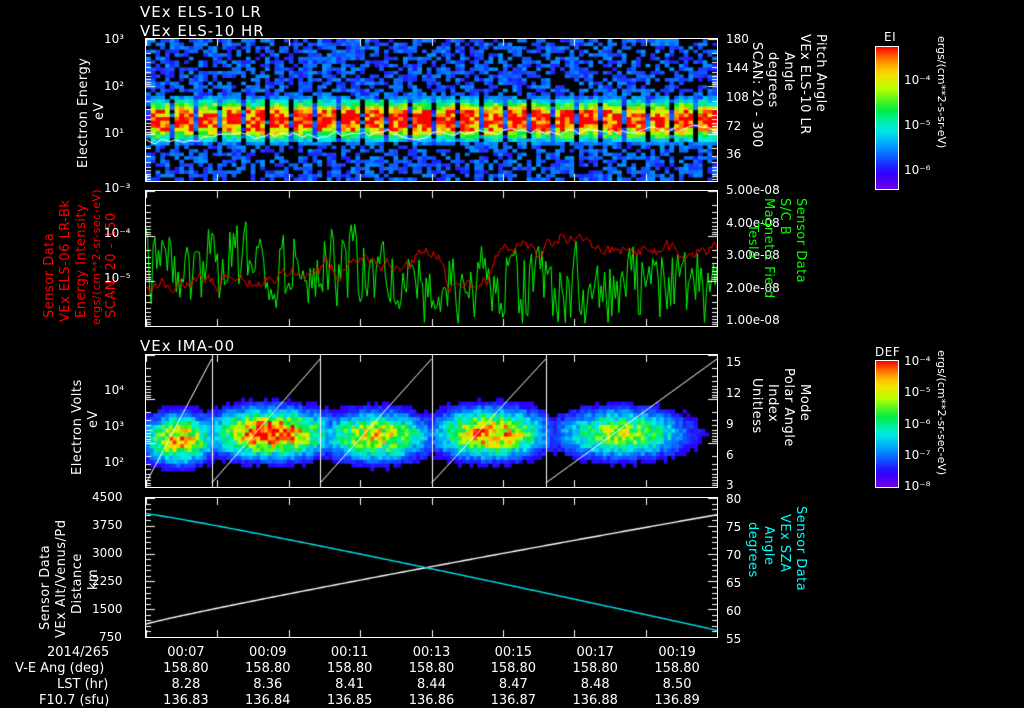 The height and width of the screenshot is (708, 1024). Describe the element at coordinates (753, 320) in the screenshot. I see `panel2-rtick-4: 1.00e-08` at that location.